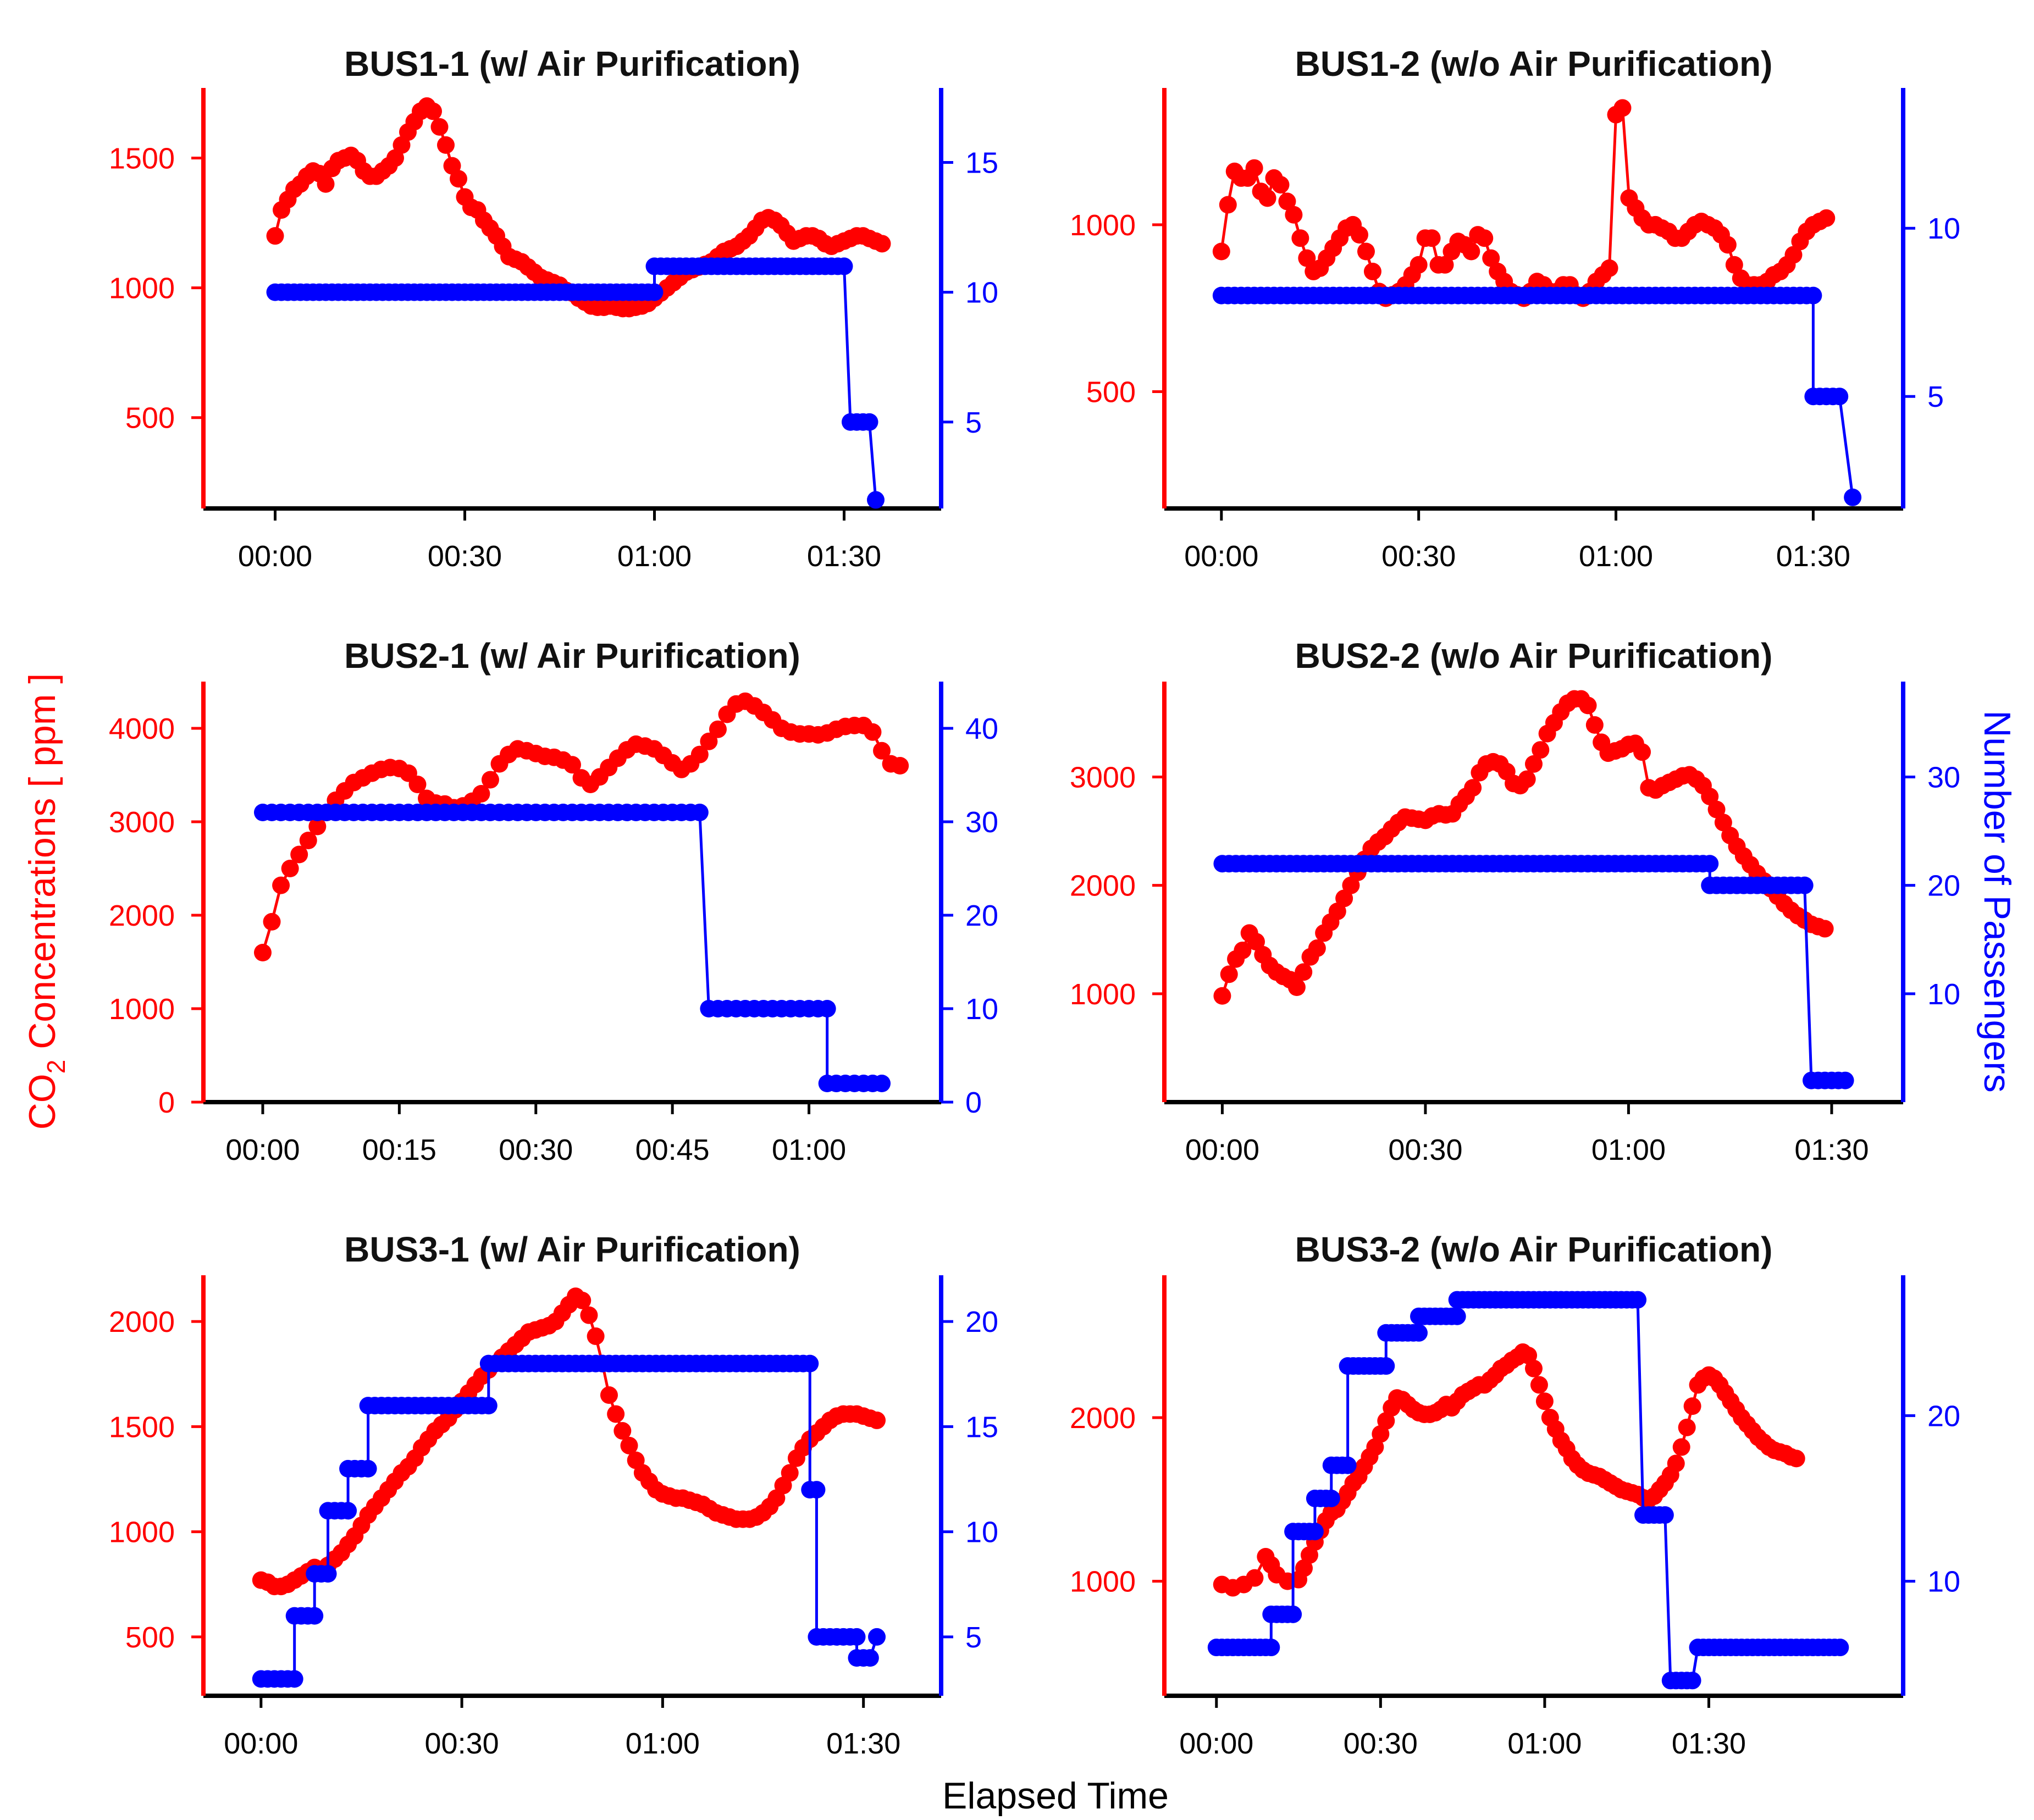  Describe the element at coordinates (974, 422) in the screenshot. I see `right-tick-label: 5` at that location.